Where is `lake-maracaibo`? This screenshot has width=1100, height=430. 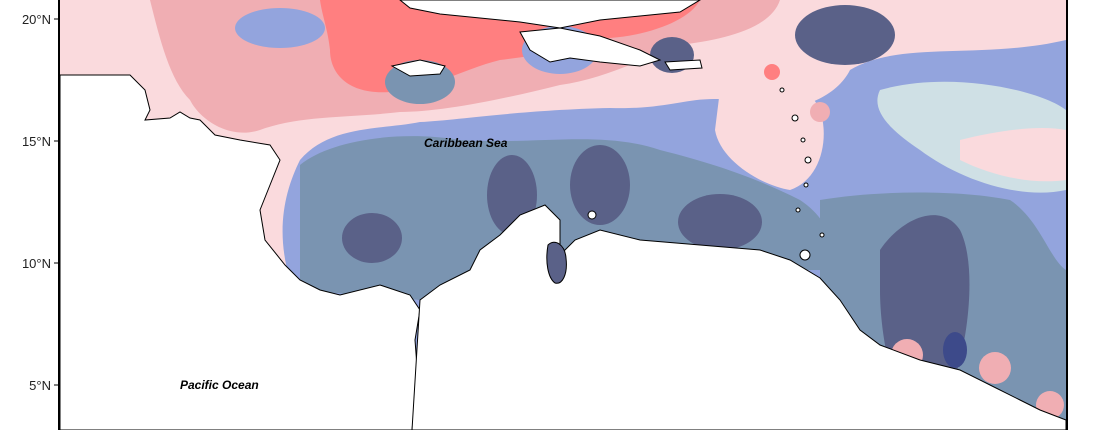
lake-maracaibo is located at coordinates (556, 262).